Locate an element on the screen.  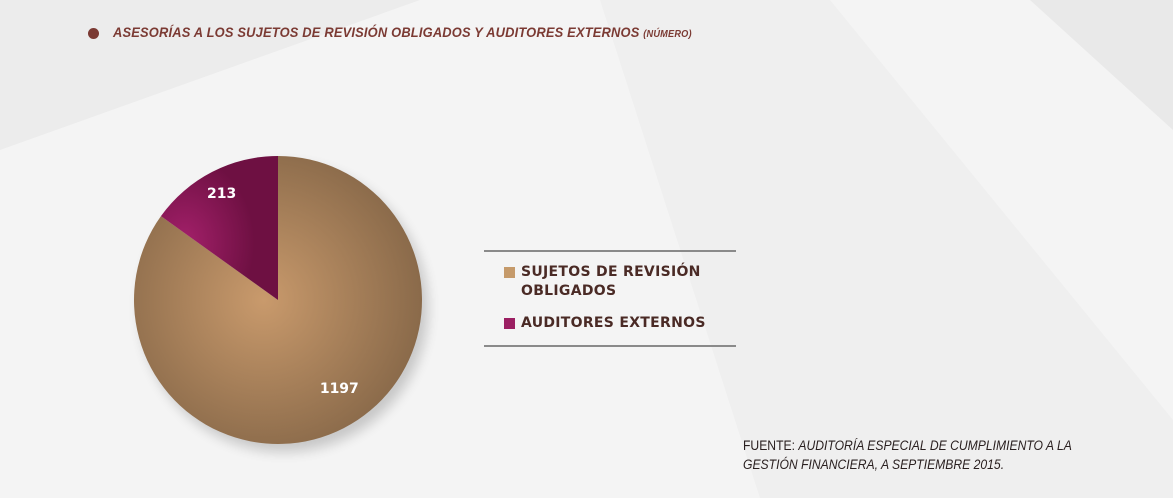
title-bullet-icon is located at coordinates (93, 33).